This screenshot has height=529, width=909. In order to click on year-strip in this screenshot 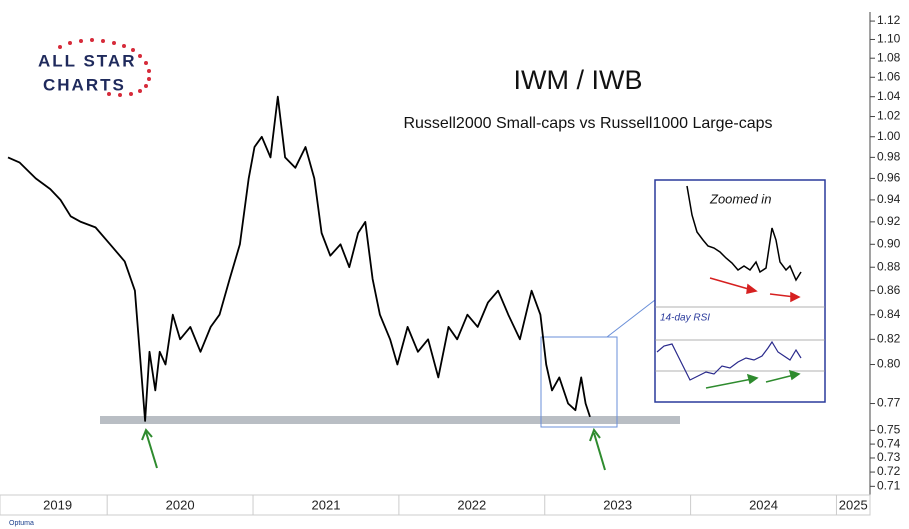, I will do `click(435, 505)`.